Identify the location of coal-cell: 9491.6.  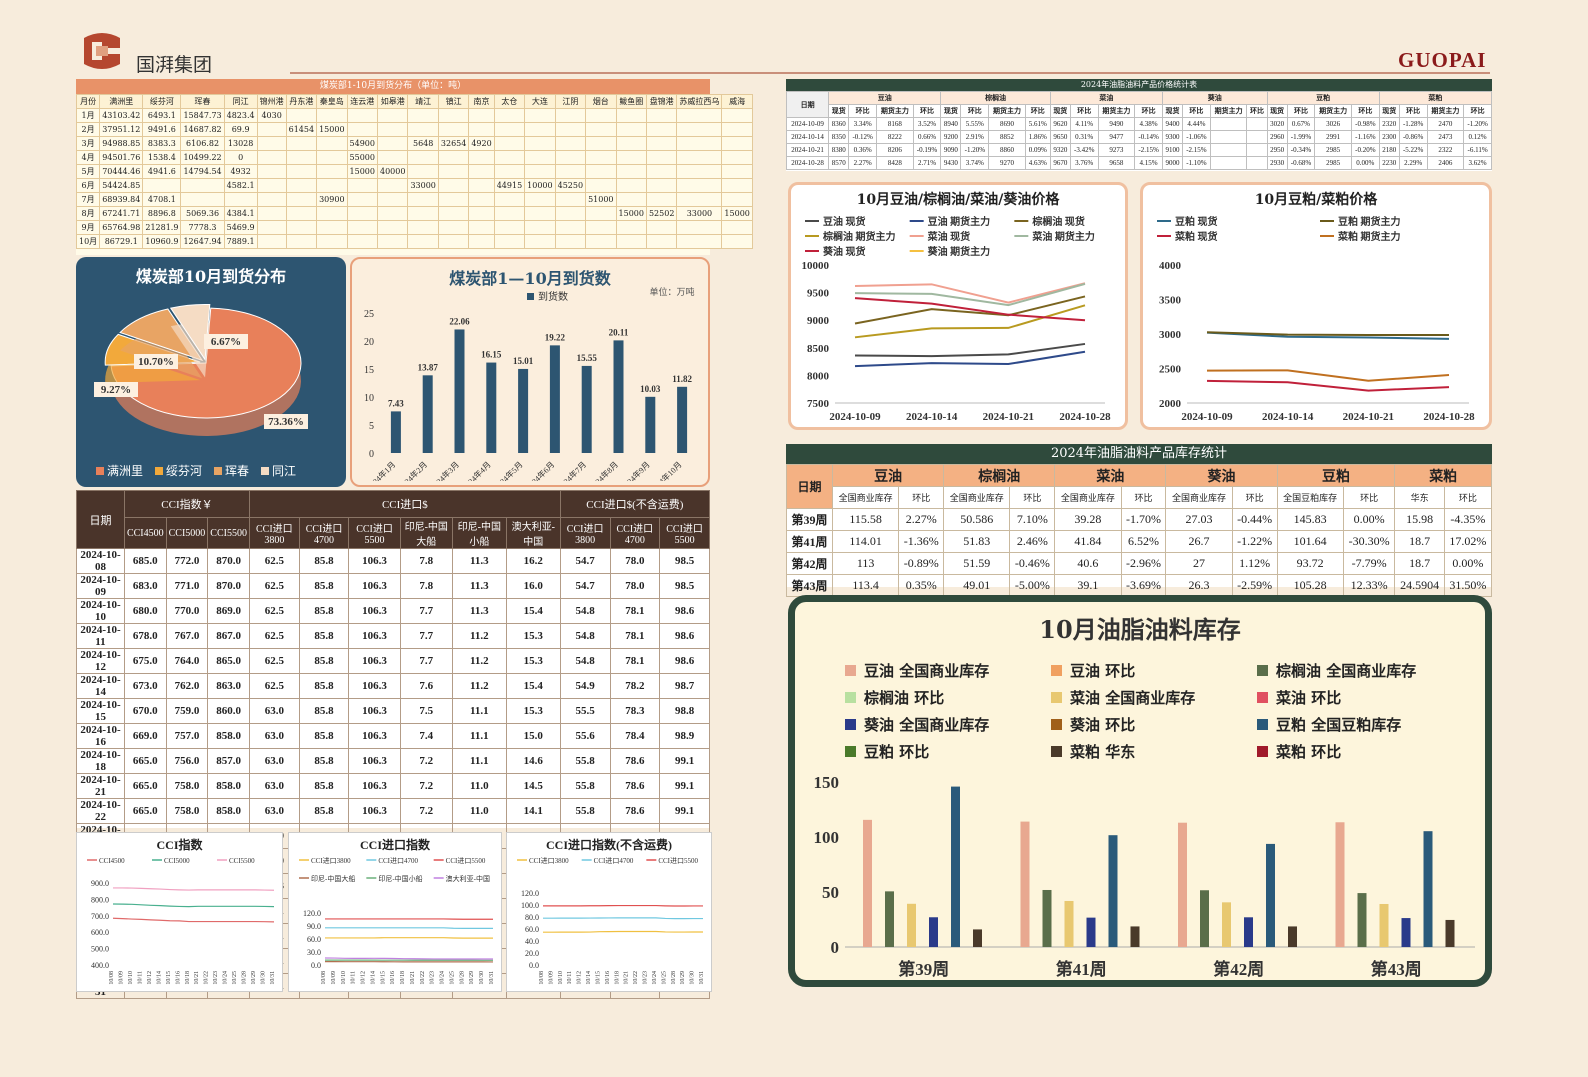
(162, 129).